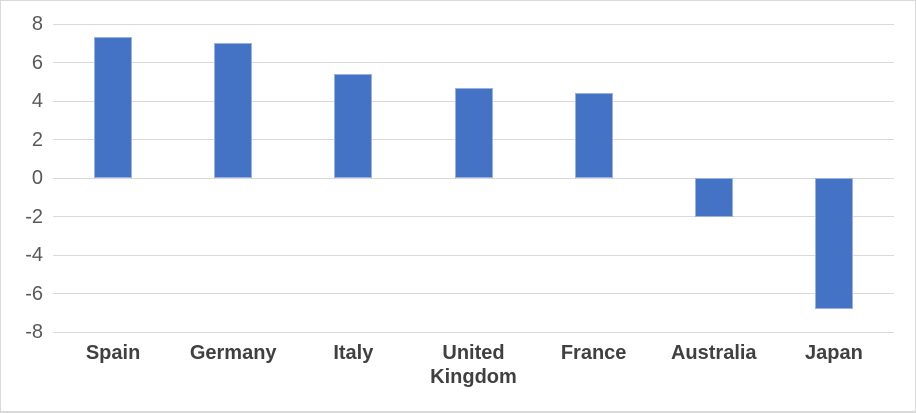  What do you see at coordinates (113, 107) in the screenshot?
I see `bar-spain` at bounding box center [113, 107].